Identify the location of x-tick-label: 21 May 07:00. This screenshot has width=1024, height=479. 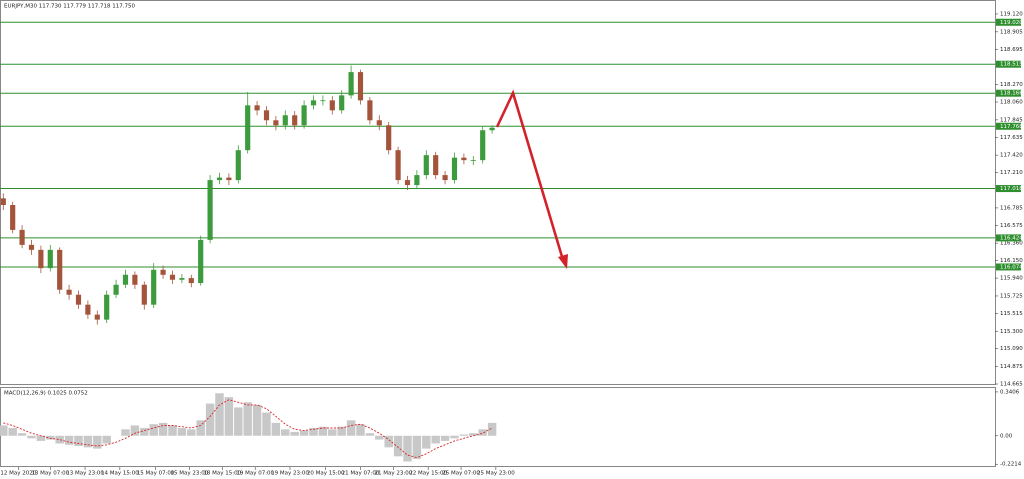
(361, 474).